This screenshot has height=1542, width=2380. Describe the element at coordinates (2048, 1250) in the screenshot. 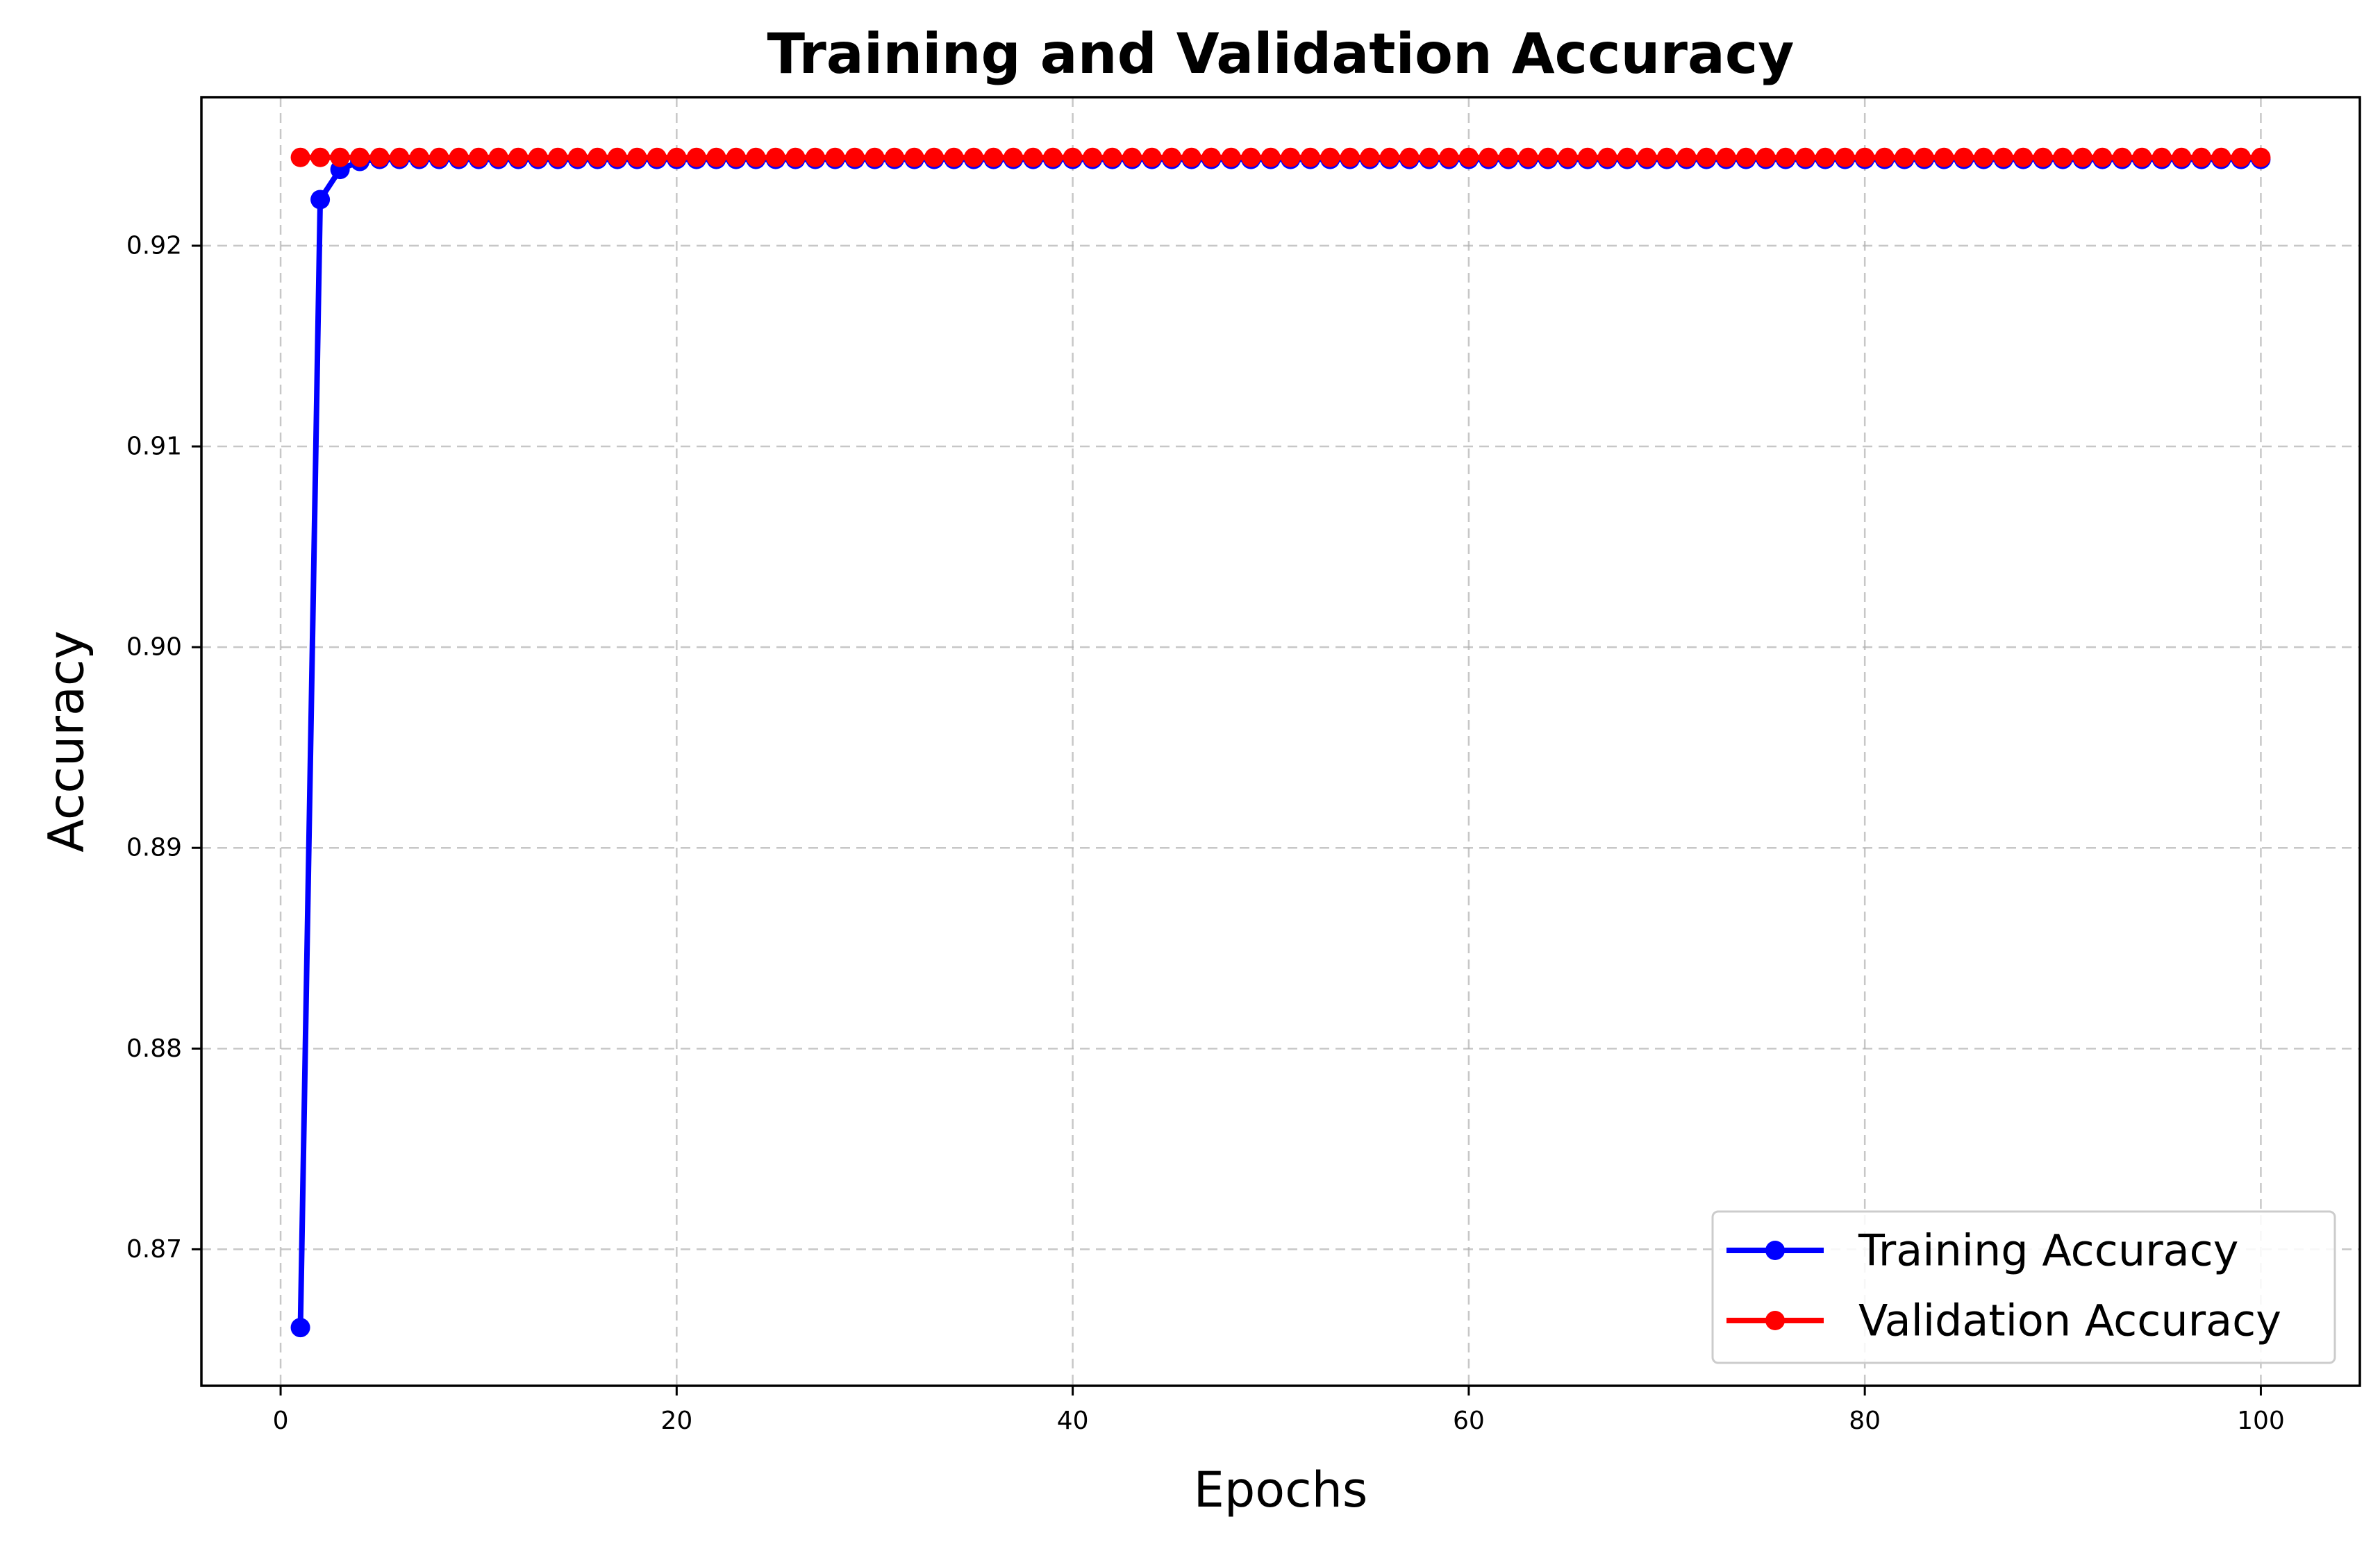

I see `legend-label: Training Accuracy` at that location.